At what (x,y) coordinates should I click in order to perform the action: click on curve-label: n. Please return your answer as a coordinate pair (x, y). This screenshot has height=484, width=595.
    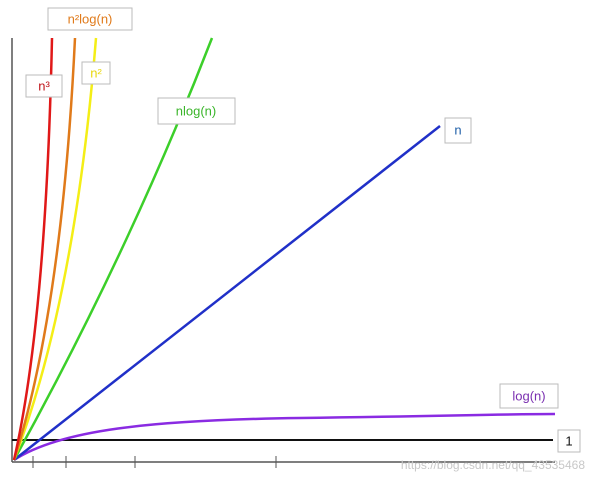
    Looking at the image, I should click on (457, 129).